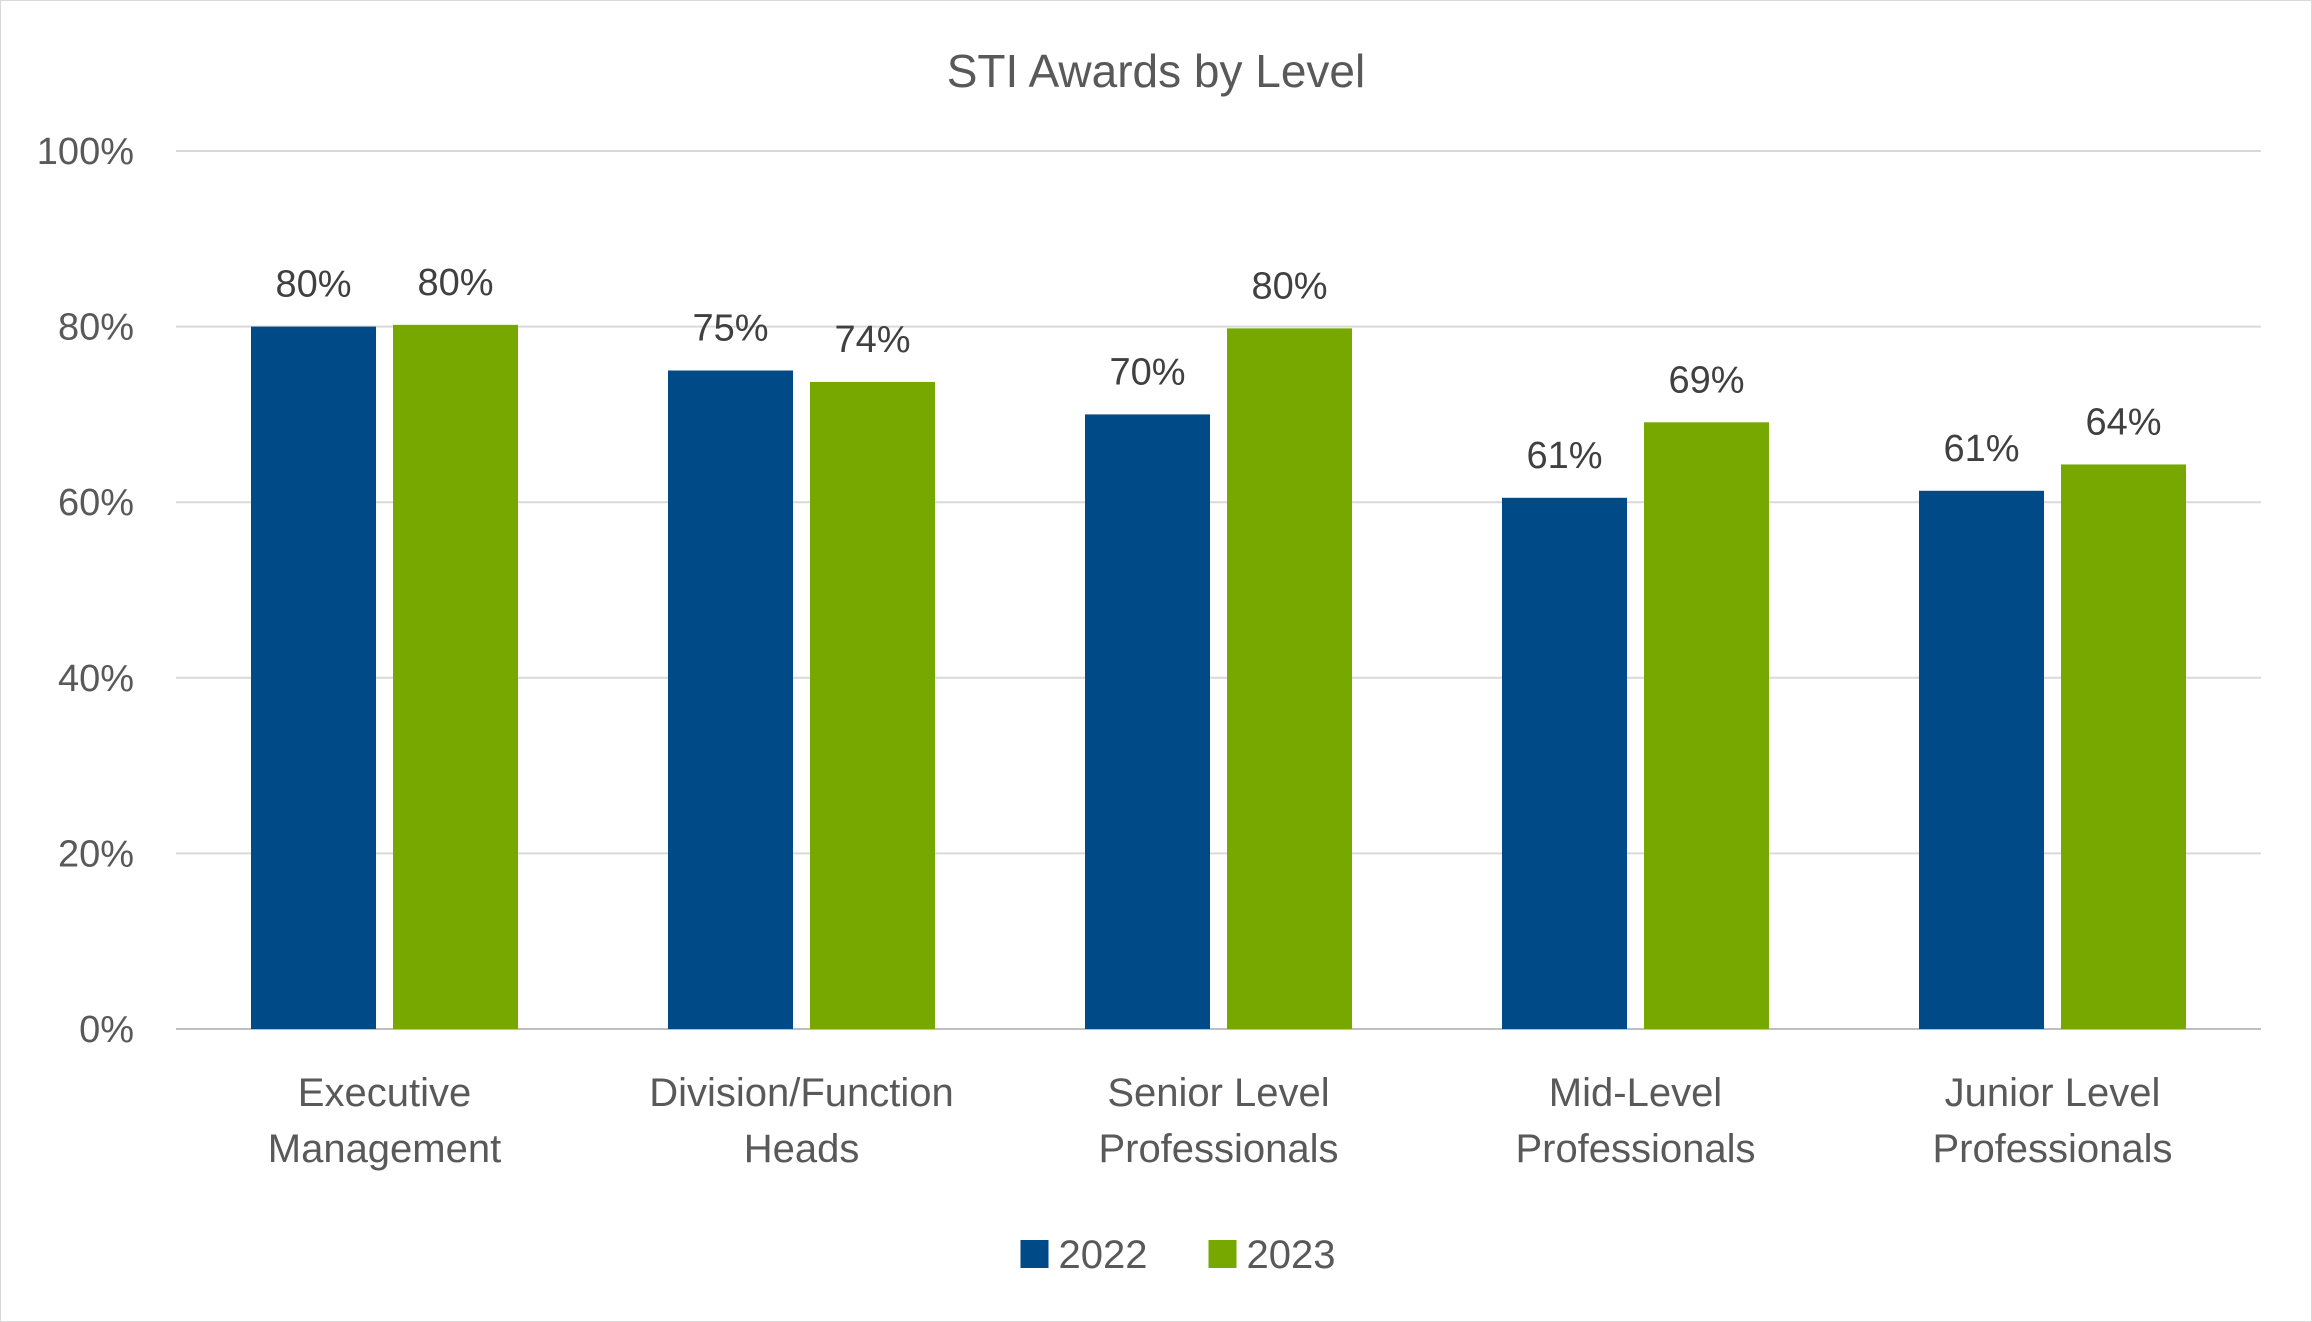 This screenshot has width=2312, height=1322. Describe the element at coordinates (96, 503) in the screenshot. I see `y-tick-label: 60%` at that location.